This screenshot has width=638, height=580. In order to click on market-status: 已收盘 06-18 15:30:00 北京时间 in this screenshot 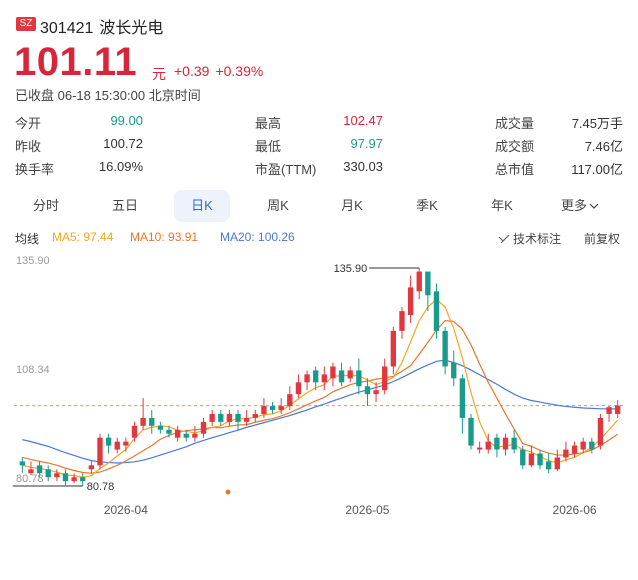, I will do `click(108, 95)`.